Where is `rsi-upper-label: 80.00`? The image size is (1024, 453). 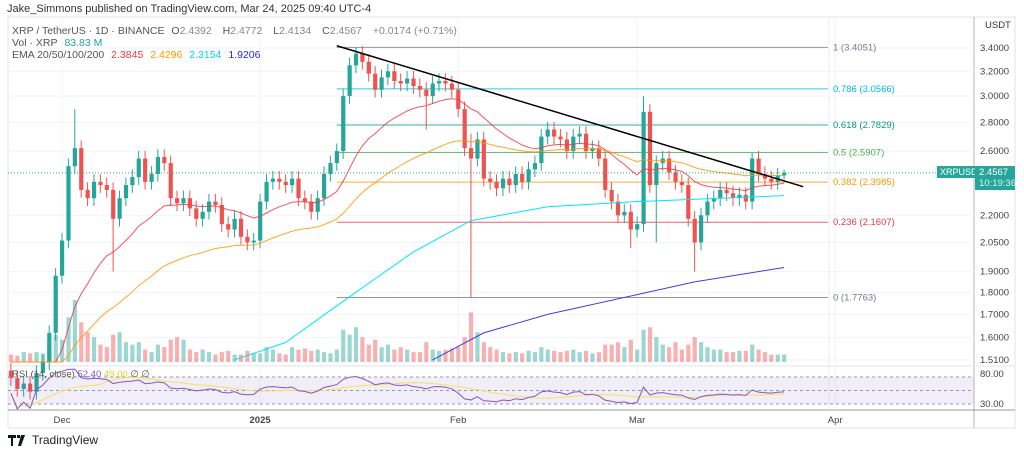
rsi-upper-label: 80.00 is located at coordinates (992, 374).